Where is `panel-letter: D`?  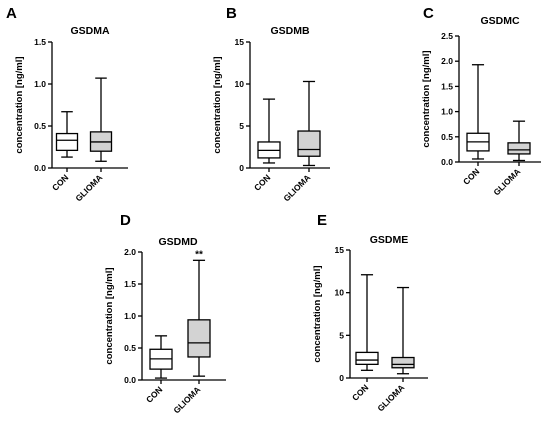
panel-letter: D is located at coordinates (125, 220).